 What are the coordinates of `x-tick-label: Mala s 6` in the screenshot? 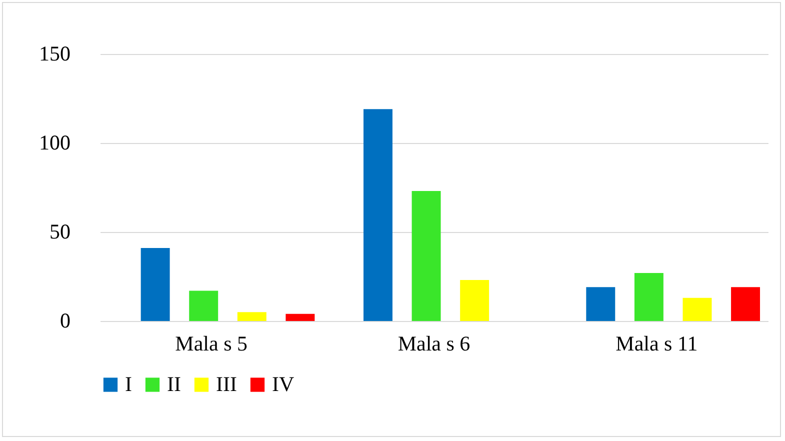 It's located at (434, 344).